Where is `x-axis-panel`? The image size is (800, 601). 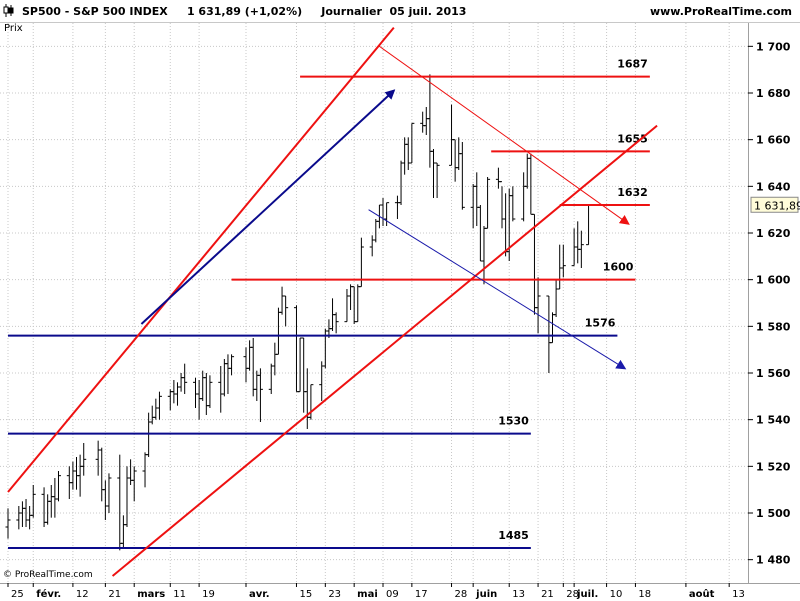
x-axis-panel is located at coordinates (400, 592).